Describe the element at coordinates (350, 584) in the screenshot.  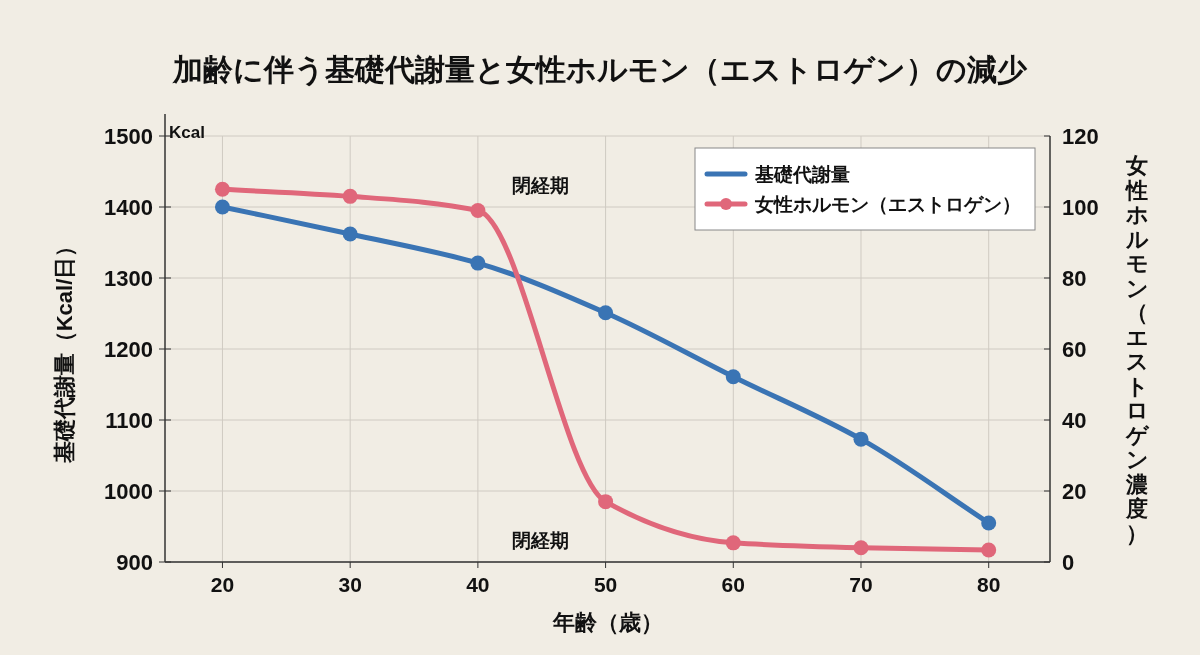
I see `x-tick-label: 30` at that location.